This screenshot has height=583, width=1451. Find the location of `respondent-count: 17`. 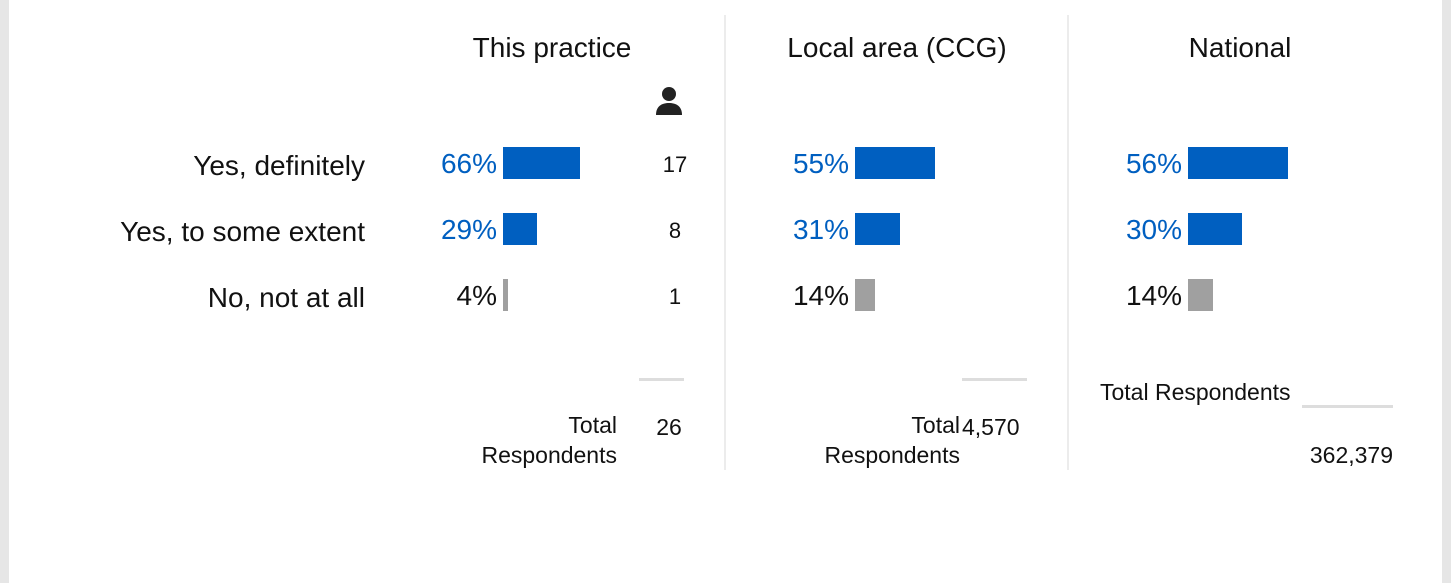

respondent-count: 17 is located at coordinates (675, 164).